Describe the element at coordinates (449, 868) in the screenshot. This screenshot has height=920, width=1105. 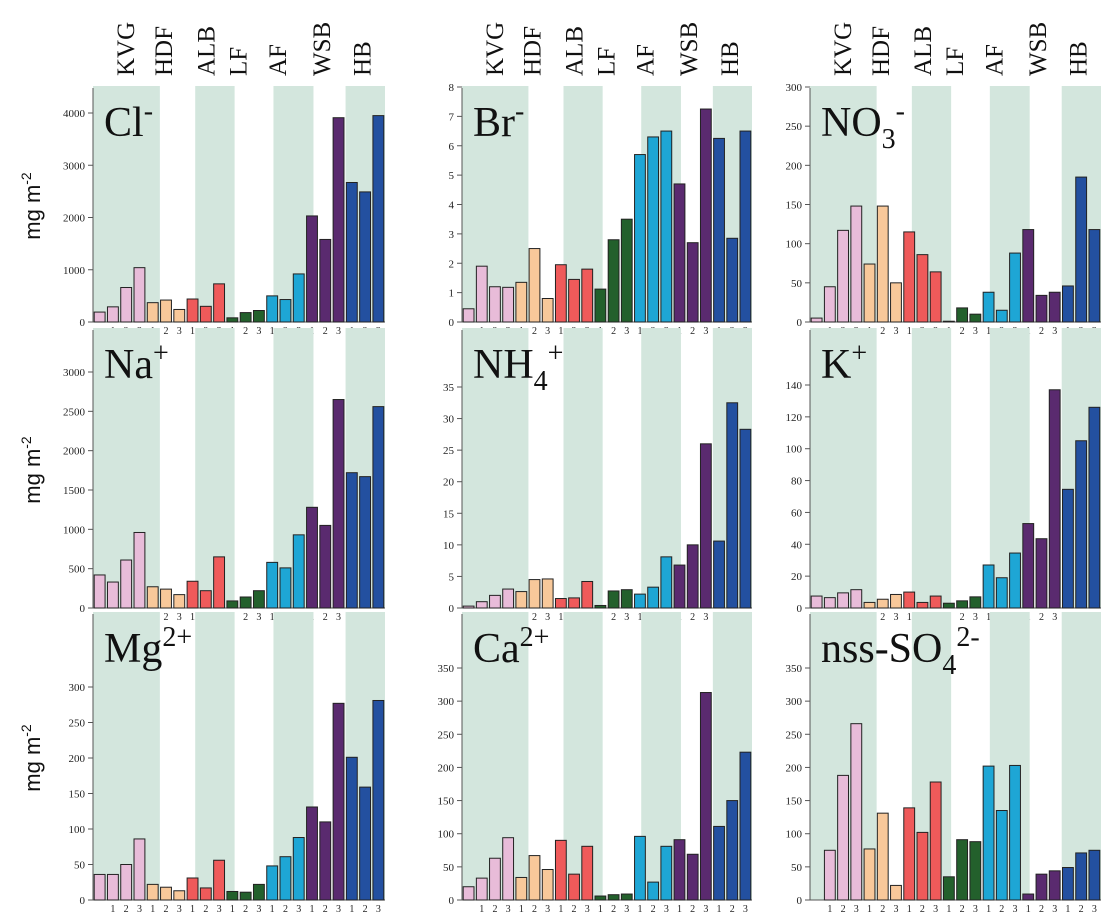
I see `y-tick-label: 50` at that location.